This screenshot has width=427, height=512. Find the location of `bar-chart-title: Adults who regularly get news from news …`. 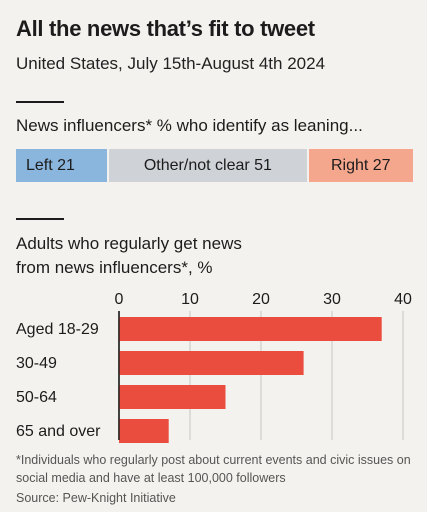

bar-chart-title: Adults who regularly get news from news … is located at coordinates (129, 256).